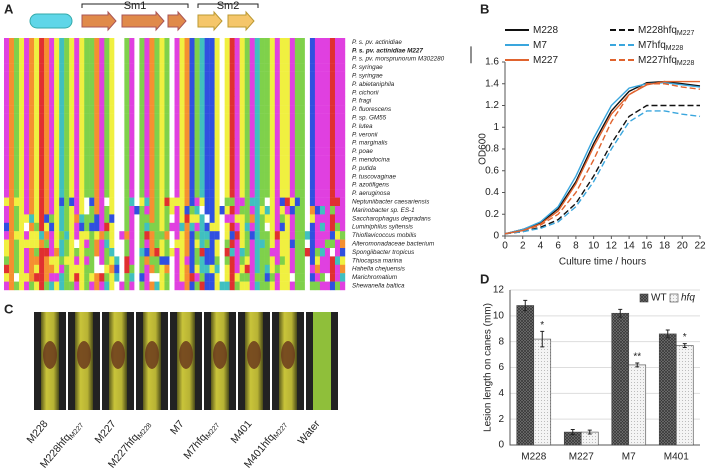  Describe the element at coordinates (666, 61) in the screenshot. I see `legend-label: M227hfqM228` at that location.